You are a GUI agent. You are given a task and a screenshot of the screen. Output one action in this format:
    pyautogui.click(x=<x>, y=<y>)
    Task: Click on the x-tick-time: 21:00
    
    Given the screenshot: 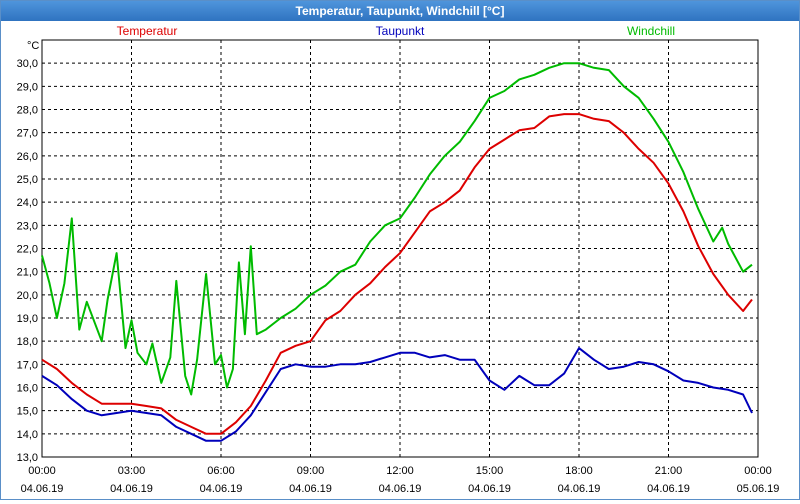 What is the action you would take?
    pyautogui.click(x=669, y=471)
    